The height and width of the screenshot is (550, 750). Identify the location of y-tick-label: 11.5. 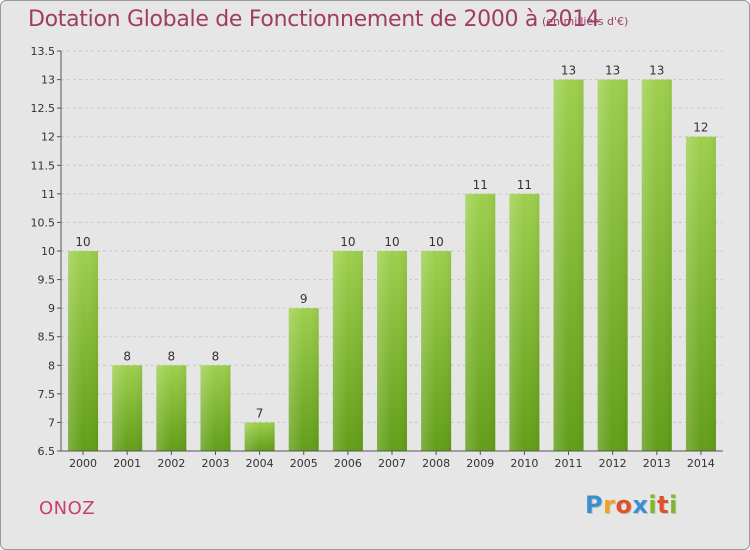
(43, 165).